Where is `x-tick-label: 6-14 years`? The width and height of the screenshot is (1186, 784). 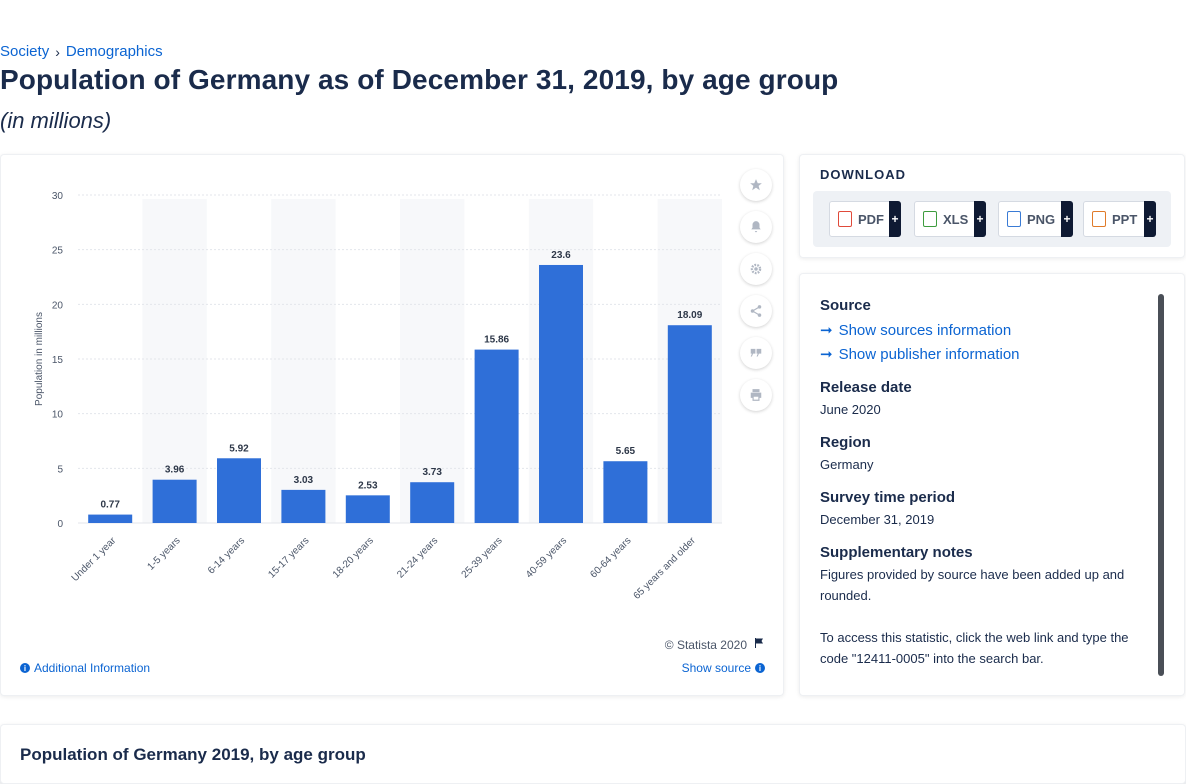 x-tick-label: 6-14 years is located at coordinates (226, 555).